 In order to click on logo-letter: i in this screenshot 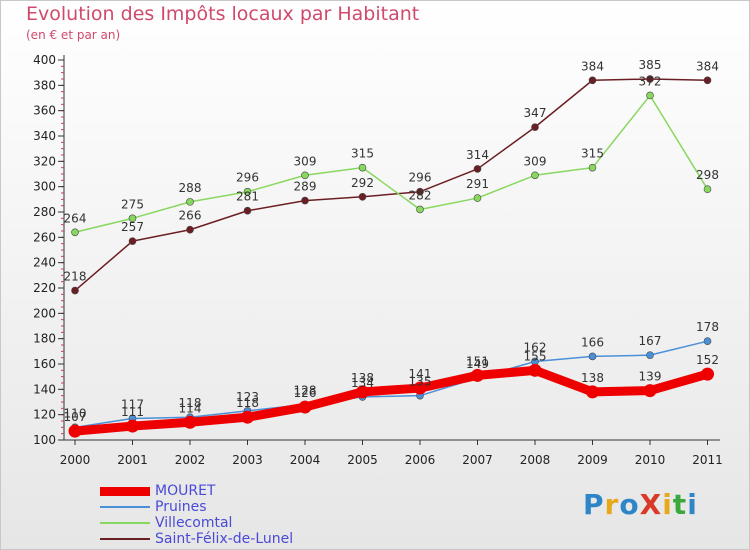, I will do `click(692, 504)`.